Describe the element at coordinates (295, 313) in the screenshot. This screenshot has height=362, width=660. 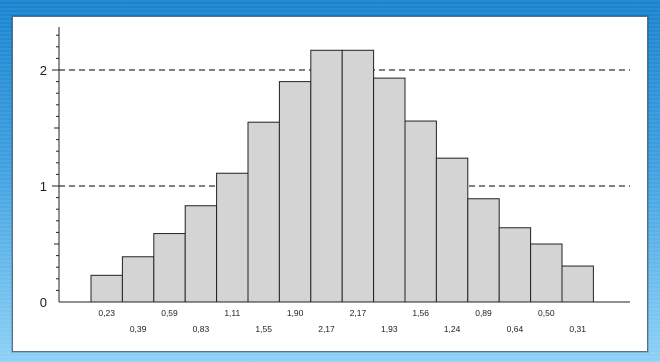
I see `bar-value-label-6: 1,90` at that location.